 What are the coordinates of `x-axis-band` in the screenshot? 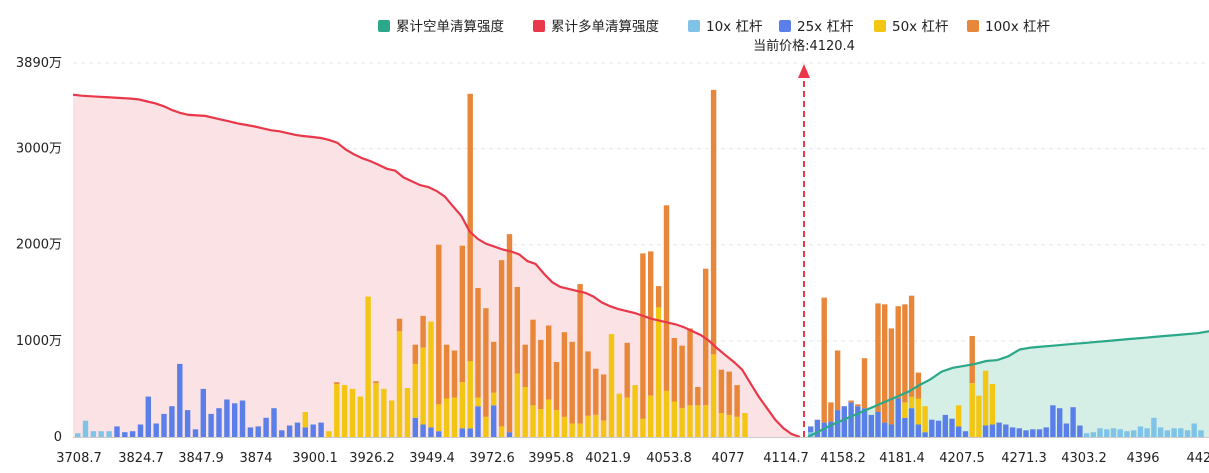 It's located at (604, 457).